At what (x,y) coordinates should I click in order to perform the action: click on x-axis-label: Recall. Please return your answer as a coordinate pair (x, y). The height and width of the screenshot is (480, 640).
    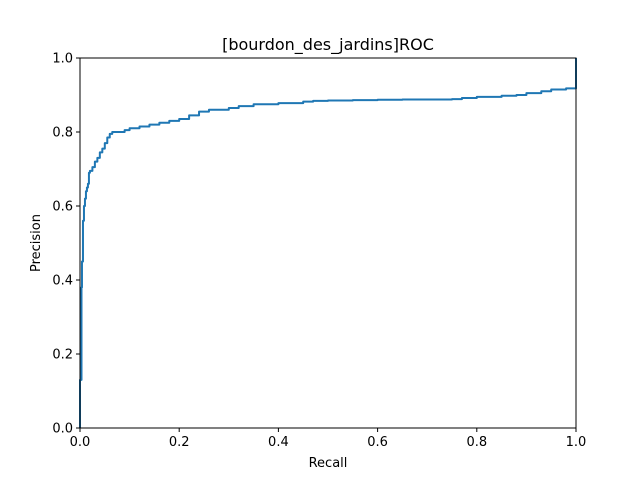
    Looking at the image, I should click on (328, 463).